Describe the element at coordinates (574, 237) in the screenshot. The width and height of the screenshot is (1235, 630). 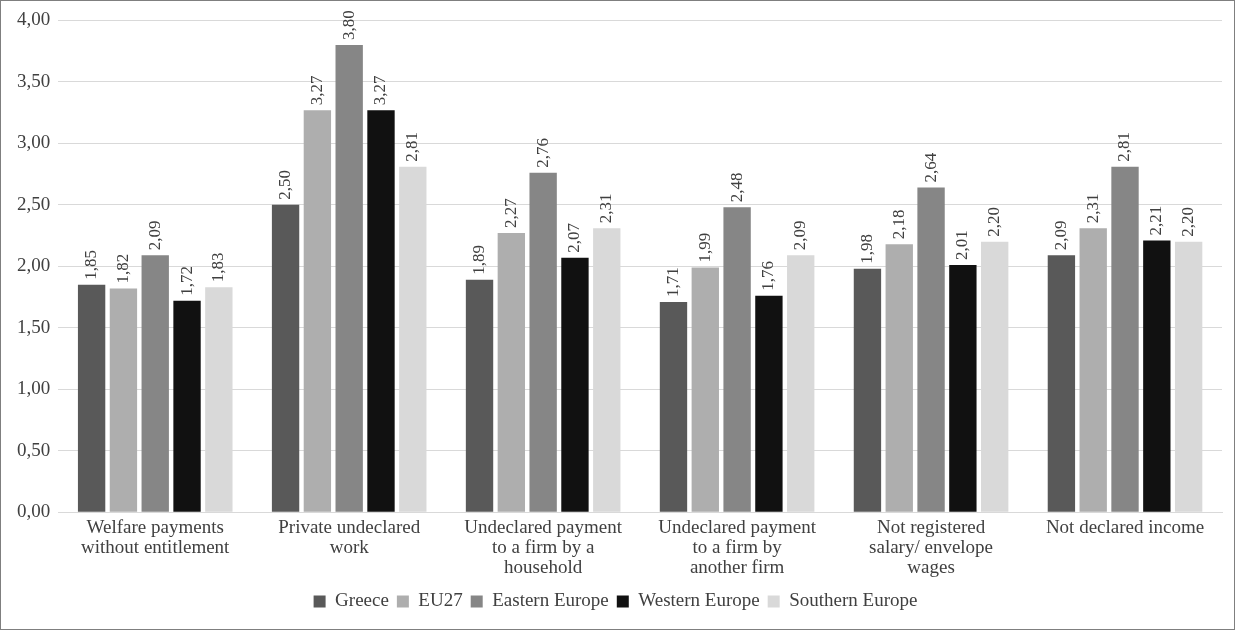
I see `data-label: 2,07` at that location.